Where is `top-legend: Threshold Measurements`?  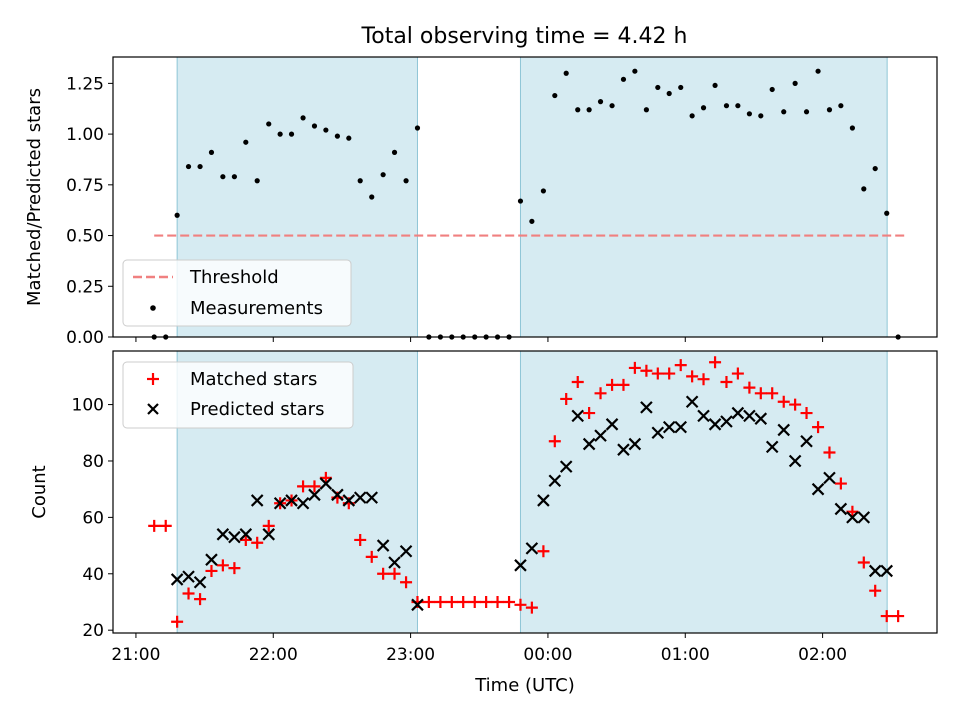
top-legend: Threshold Measurements is located at coordinates (237, 293).